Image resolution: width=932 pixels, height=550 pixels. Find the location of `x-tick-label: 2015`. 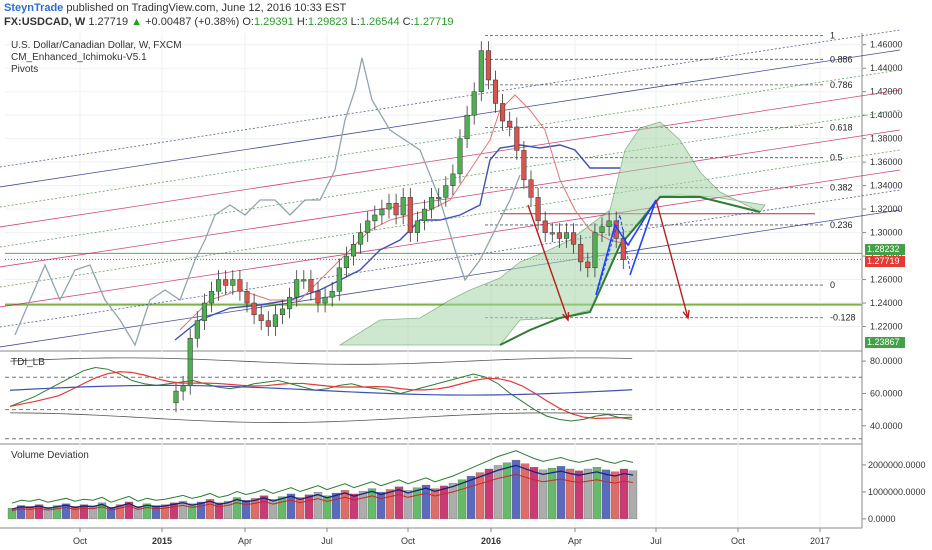

x-tick-label: 2015 is located at coordinates (162, 541).